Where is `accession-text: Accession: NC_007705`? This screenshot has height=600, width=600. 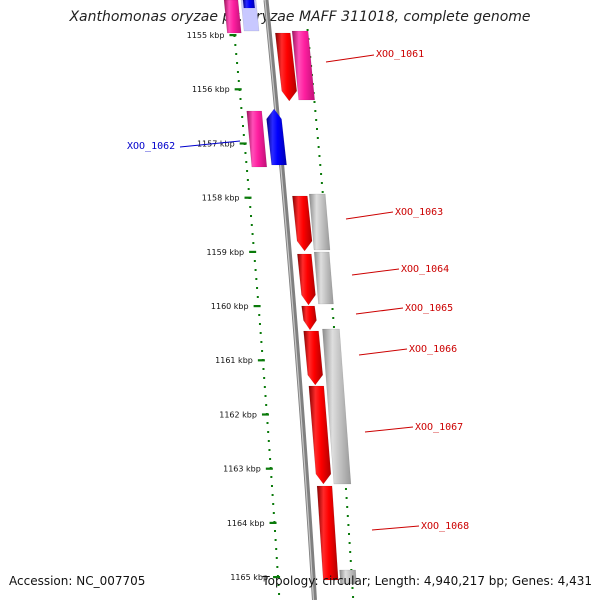 accession-text: Accession: NC_007705 is located at coordinates (77, 581).